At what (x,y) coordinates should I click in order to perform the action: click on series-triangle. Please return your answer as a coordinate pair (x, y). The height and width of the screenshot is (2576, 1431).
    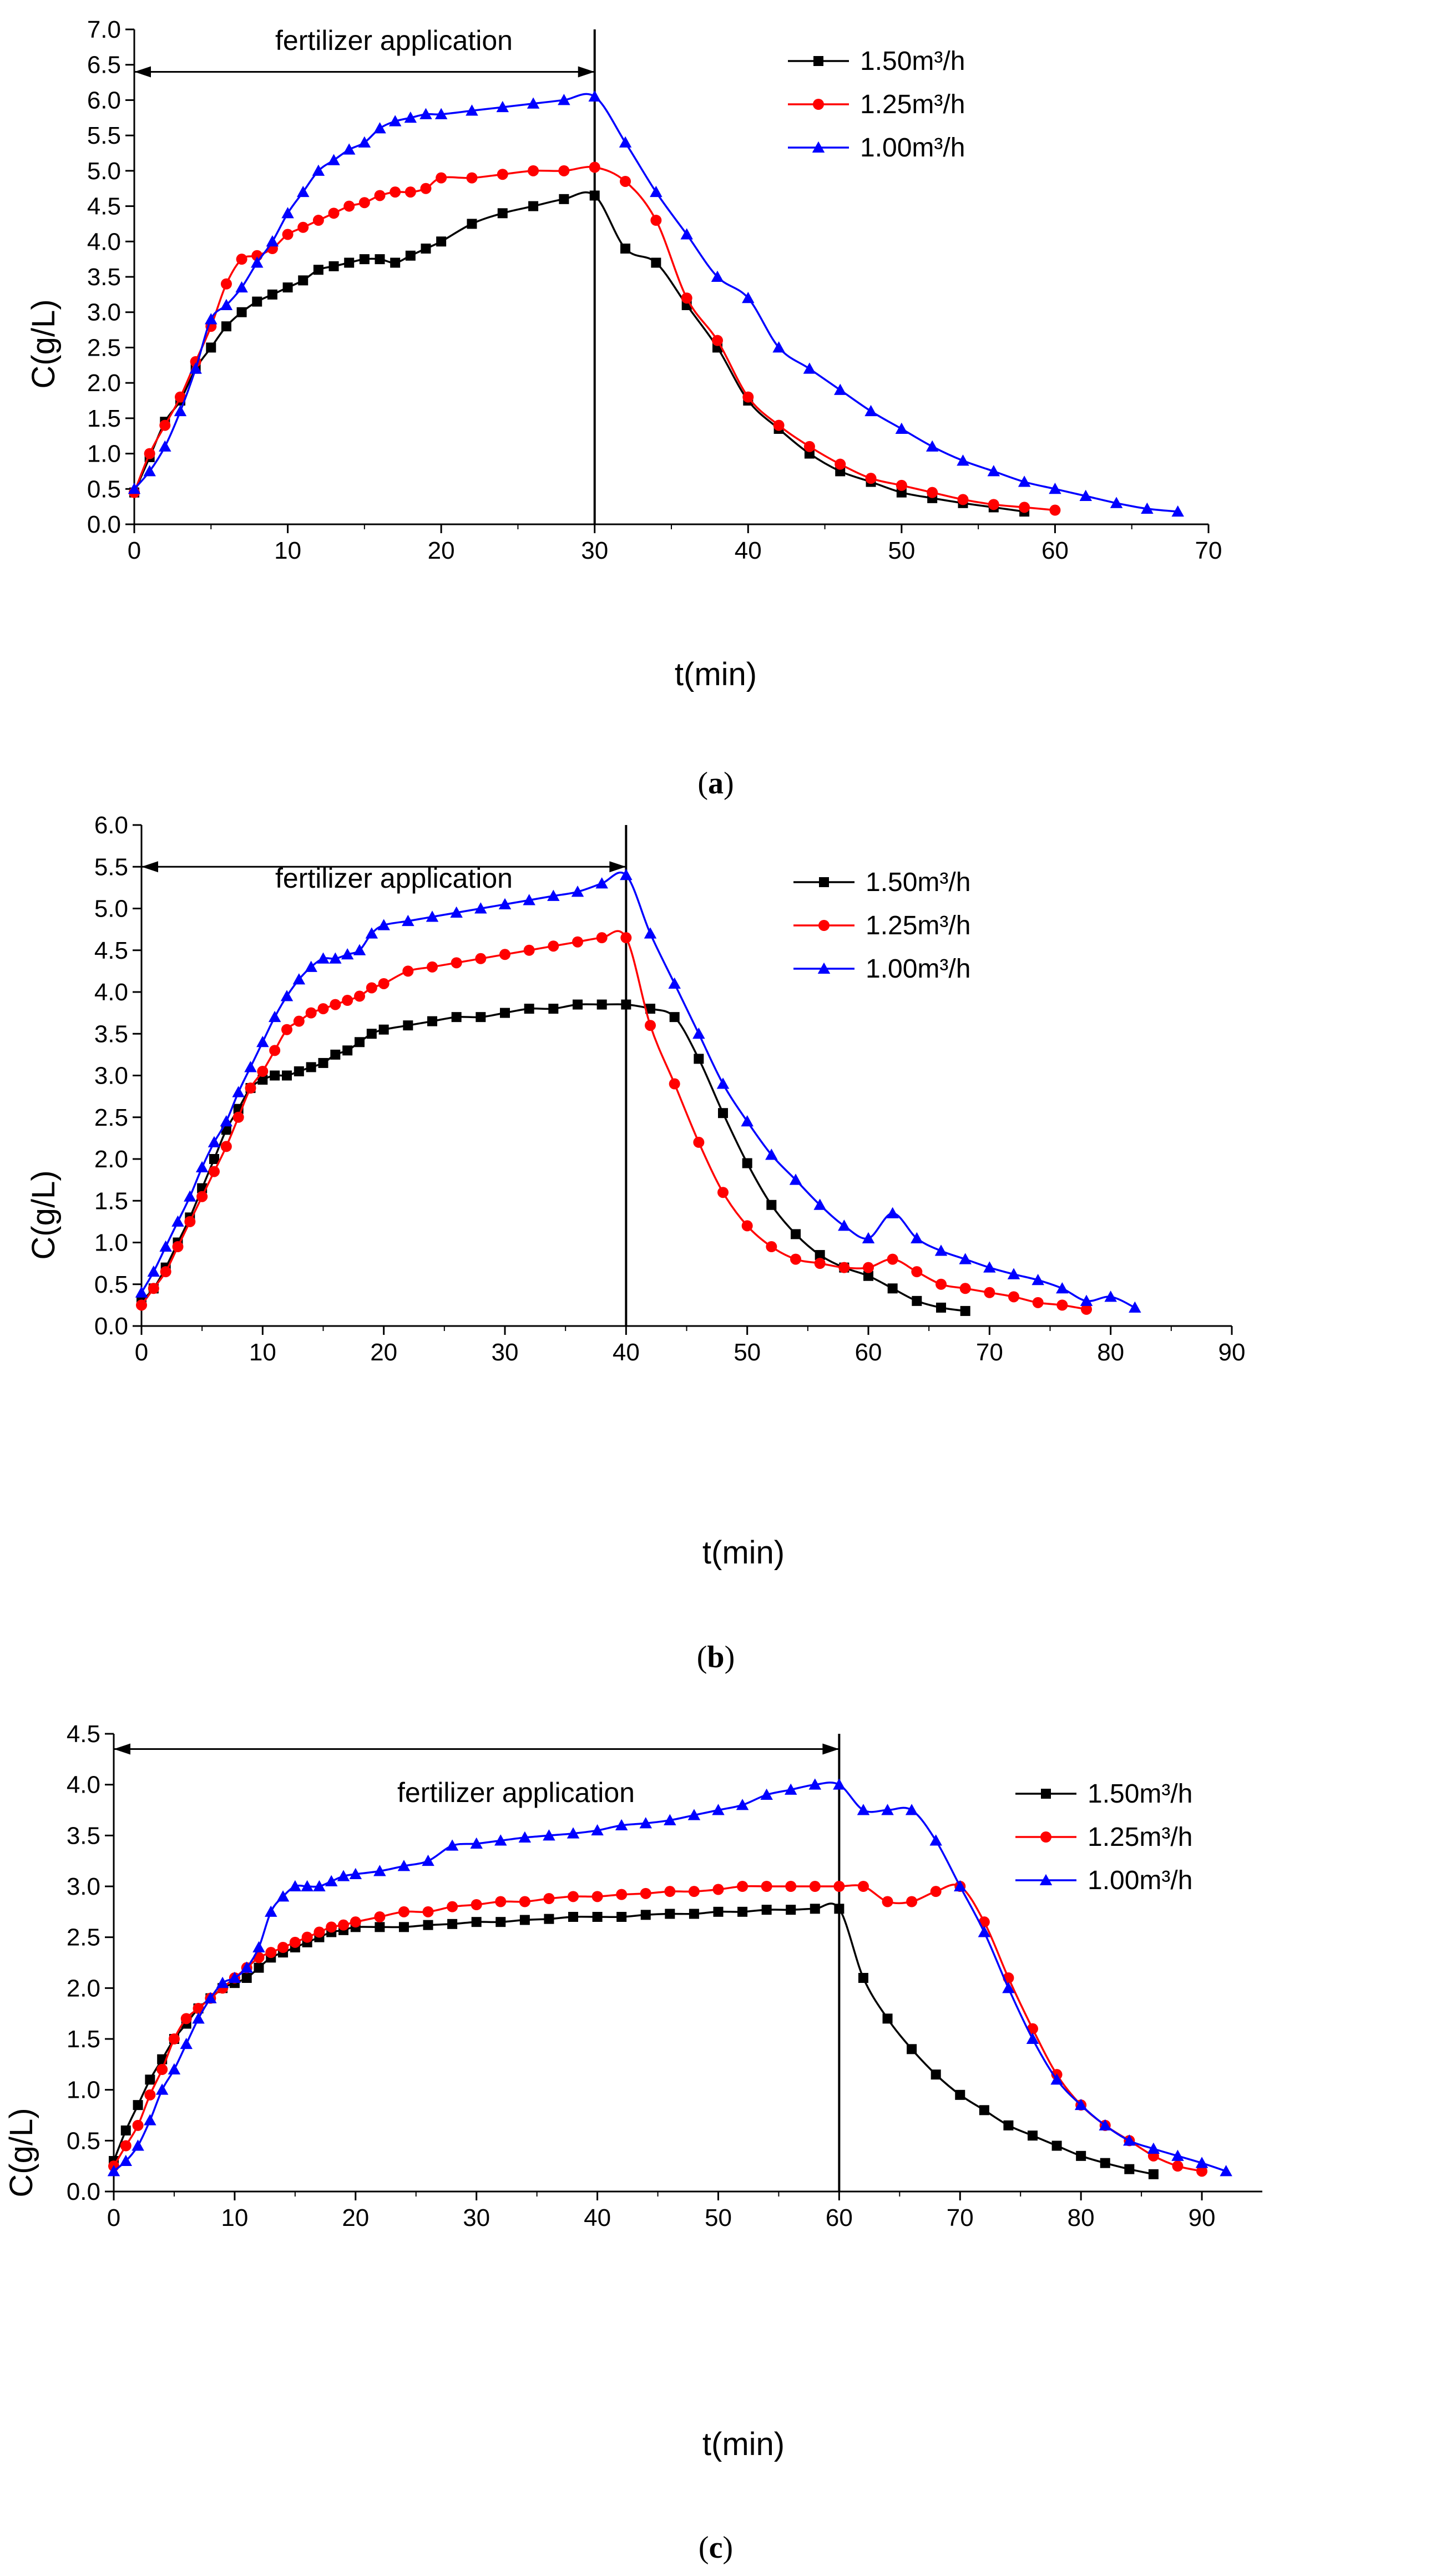
    Looking at the image, I should click on (656, 303).